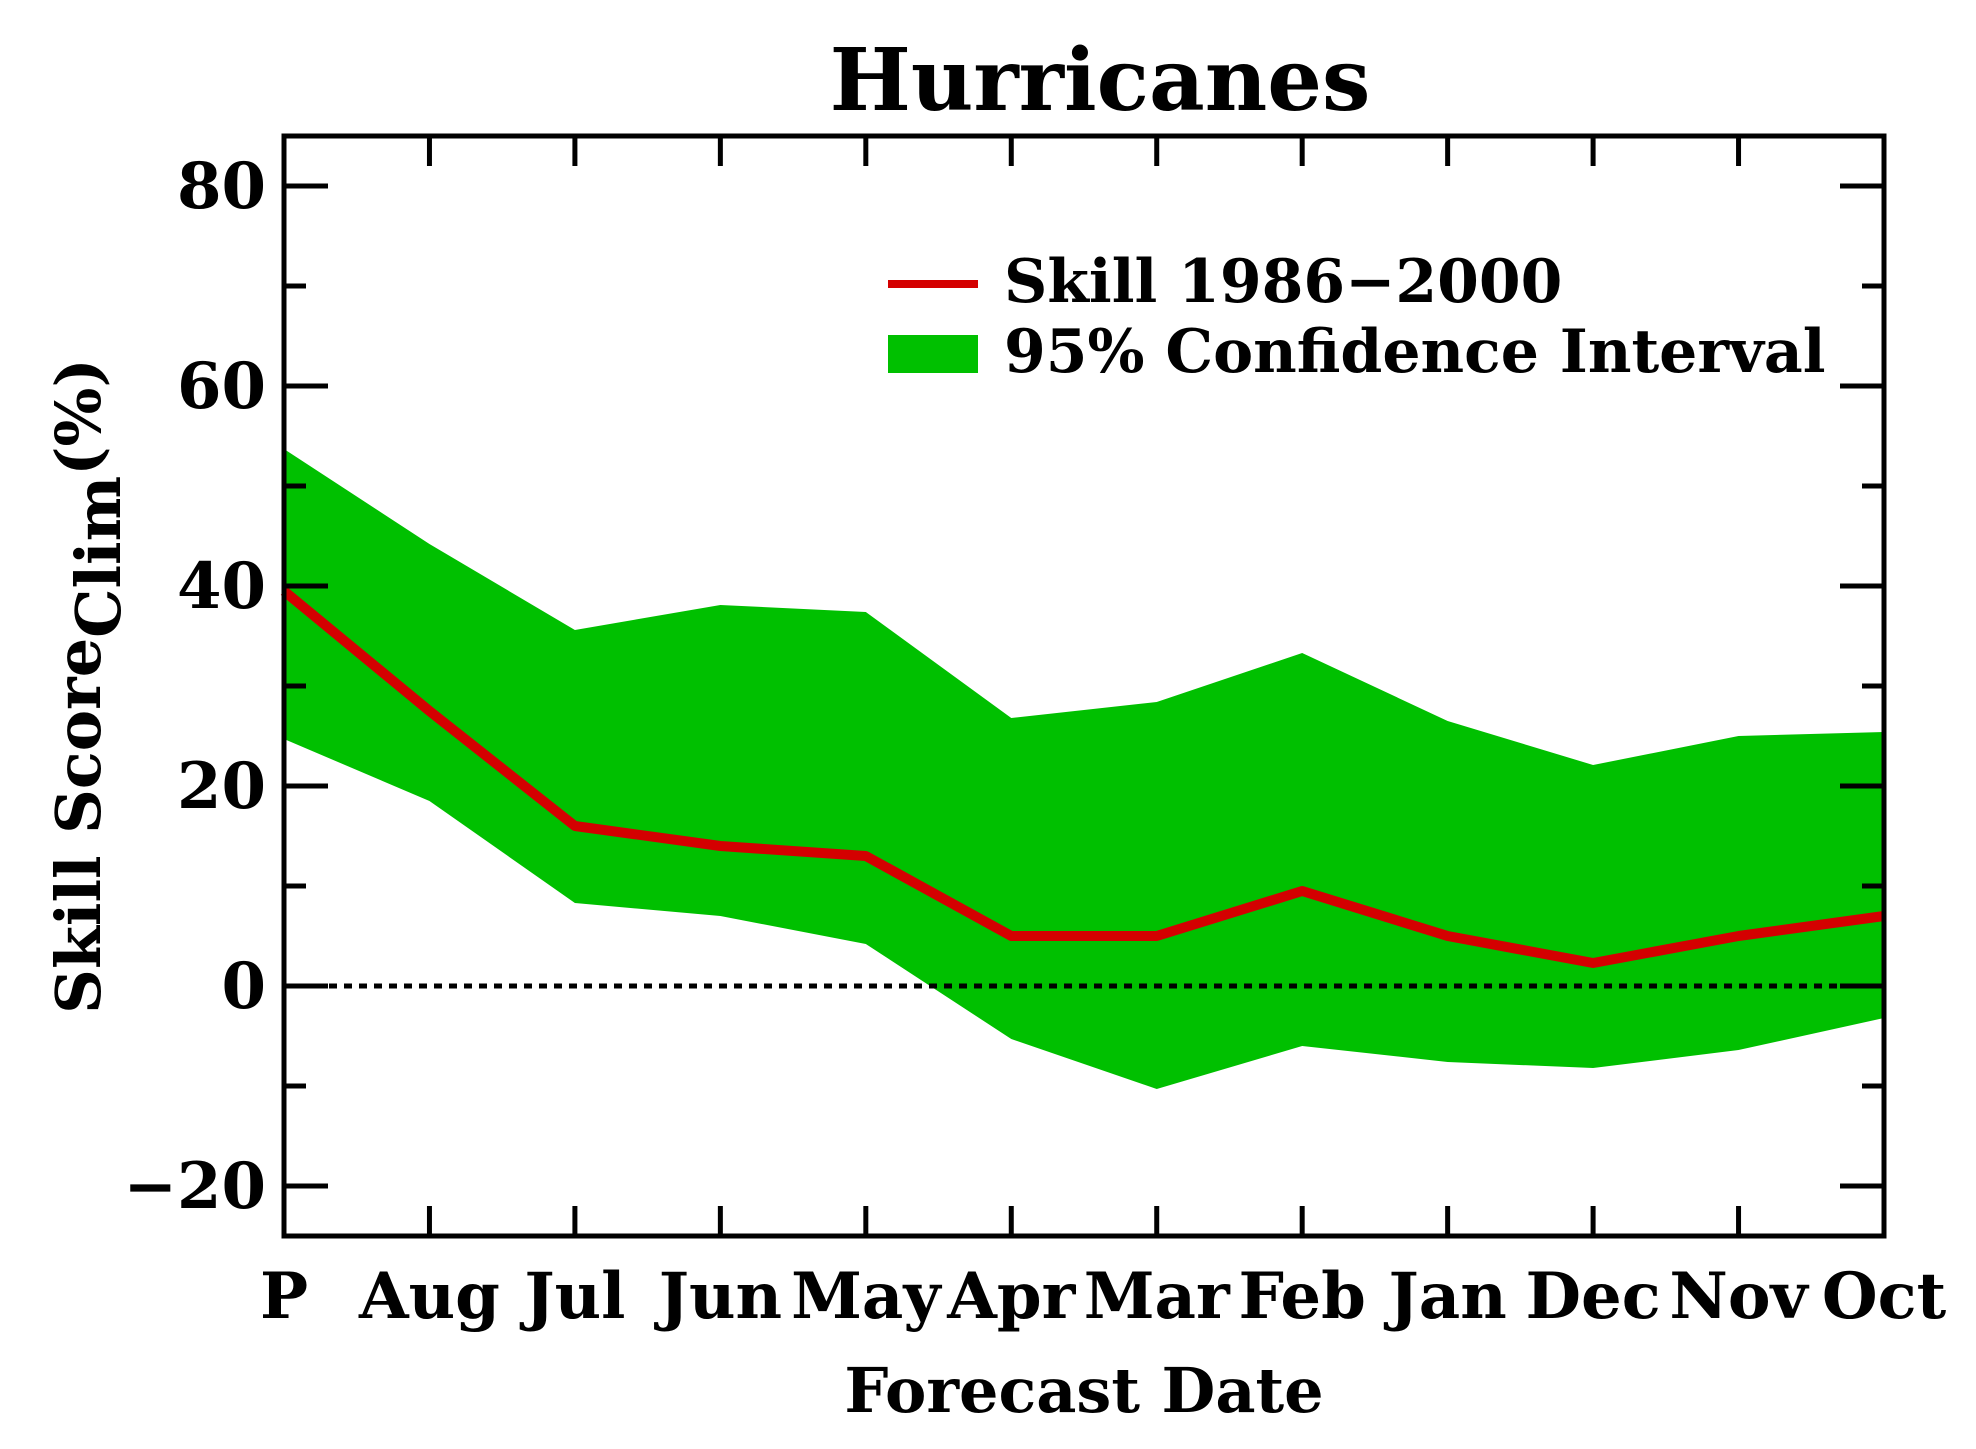  I want to click on ytick-label: 80, so click(221, 186).